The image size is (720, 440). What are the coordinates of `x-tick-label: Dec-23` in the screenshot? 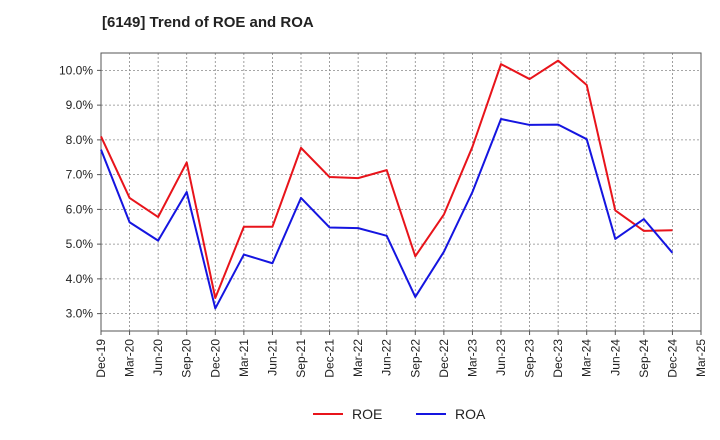 It's located at (558, 358).